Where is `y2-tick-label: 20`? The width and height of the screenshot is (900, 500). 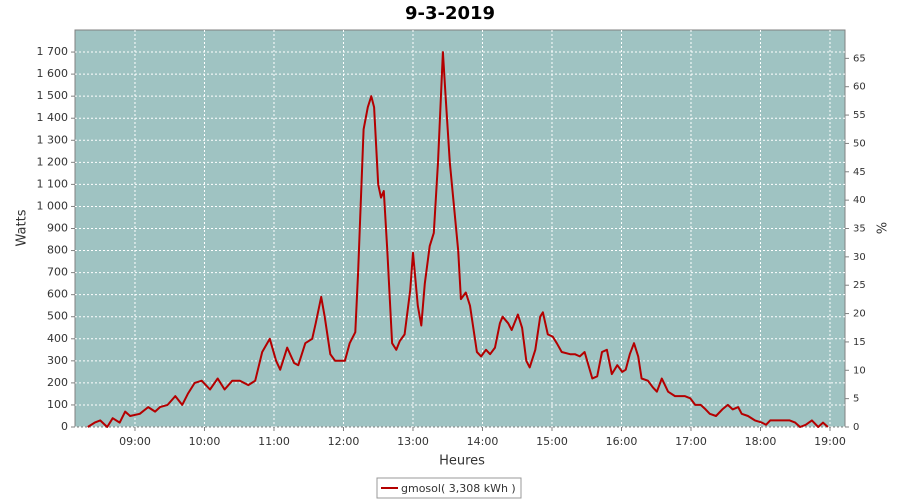 y2-tick-label: 20 is located at coordinates (859, 314).